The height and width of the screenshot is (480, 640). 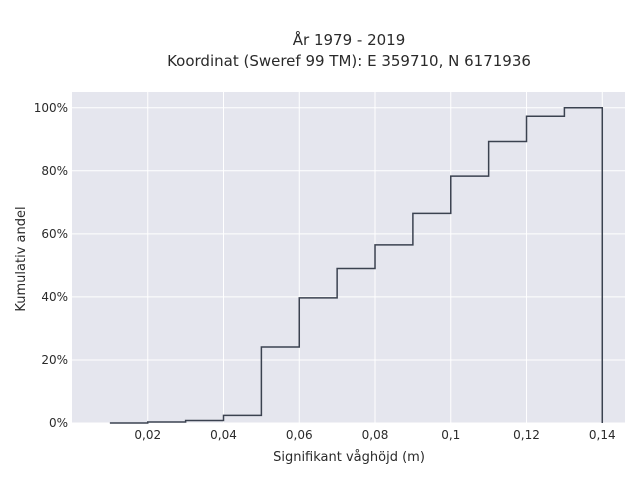 What do you see at coordinates (58, 423) in the screenshot?
I see `y-tick-label: 0%` at bounding box center [58, 423].